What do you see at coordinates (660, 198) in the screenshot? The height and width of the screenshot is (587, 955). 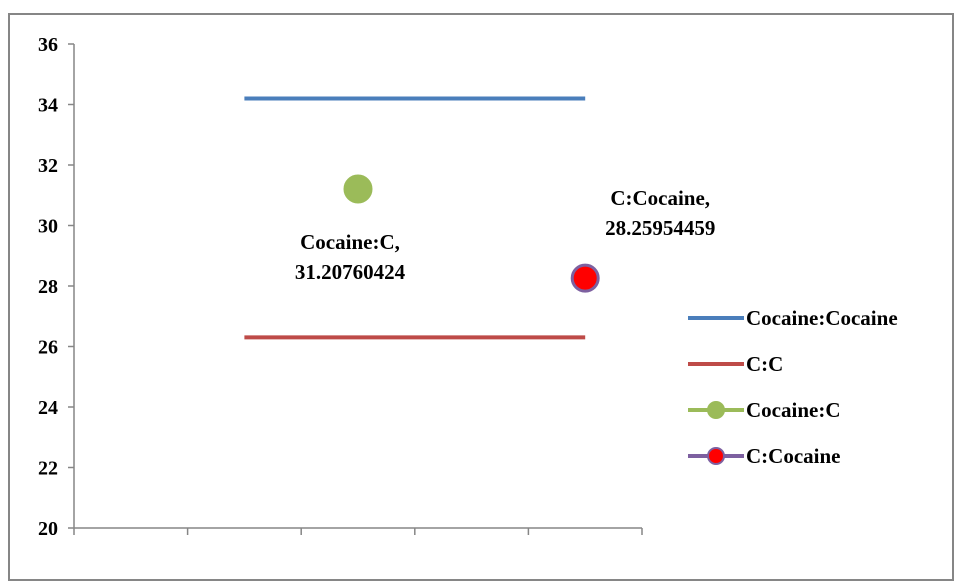 I see `data-label: C:Cocaine,` at bounding box center [660, 198].